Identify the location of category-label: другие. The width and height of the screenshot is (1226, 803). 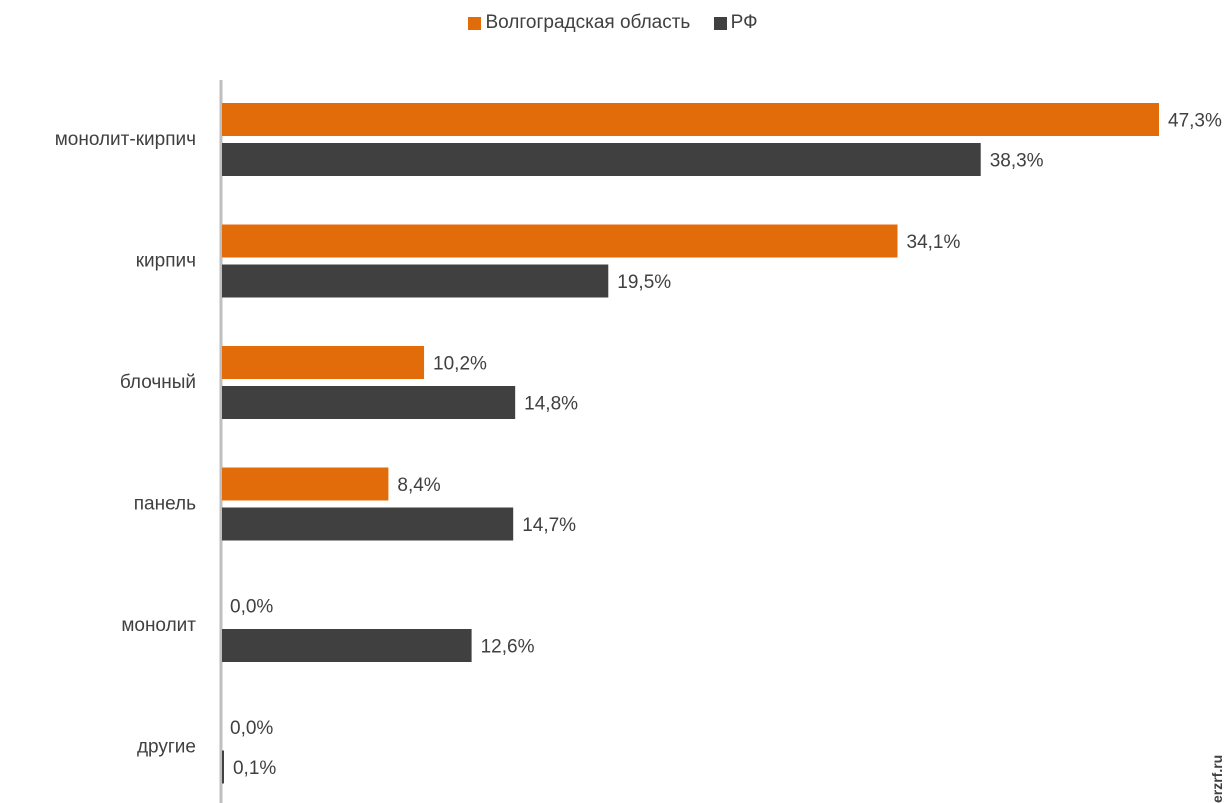
(166, 747).